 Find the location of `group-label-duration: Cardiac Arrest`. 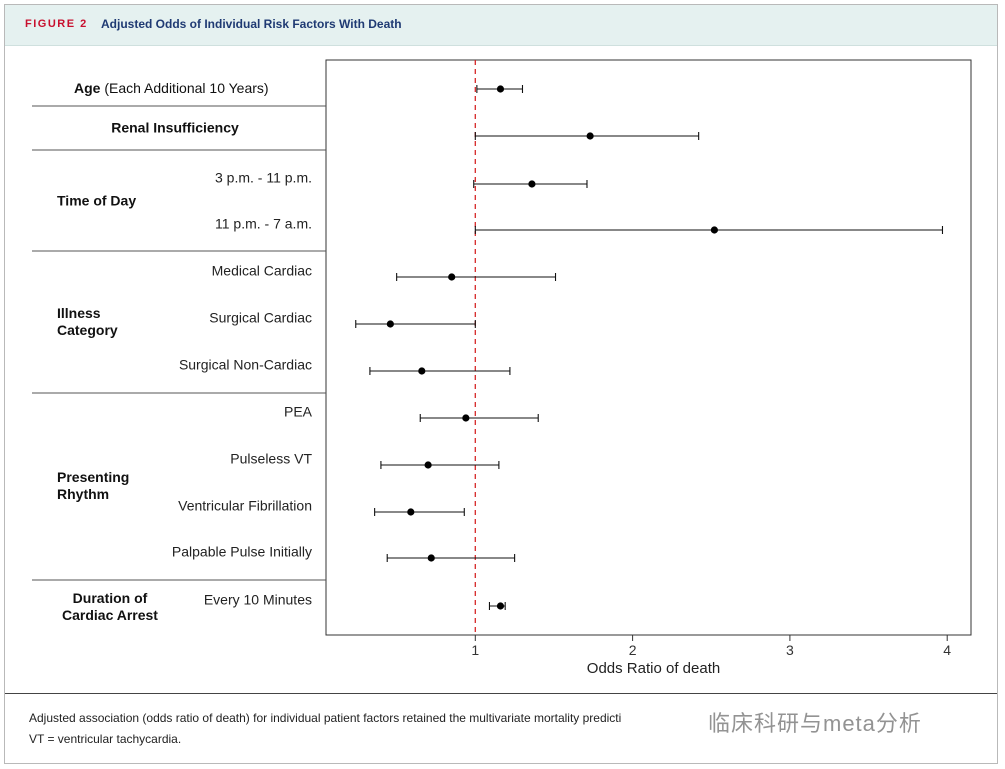

group-label-duration: Cardiac Arrest is located at coordinates (110, 615).